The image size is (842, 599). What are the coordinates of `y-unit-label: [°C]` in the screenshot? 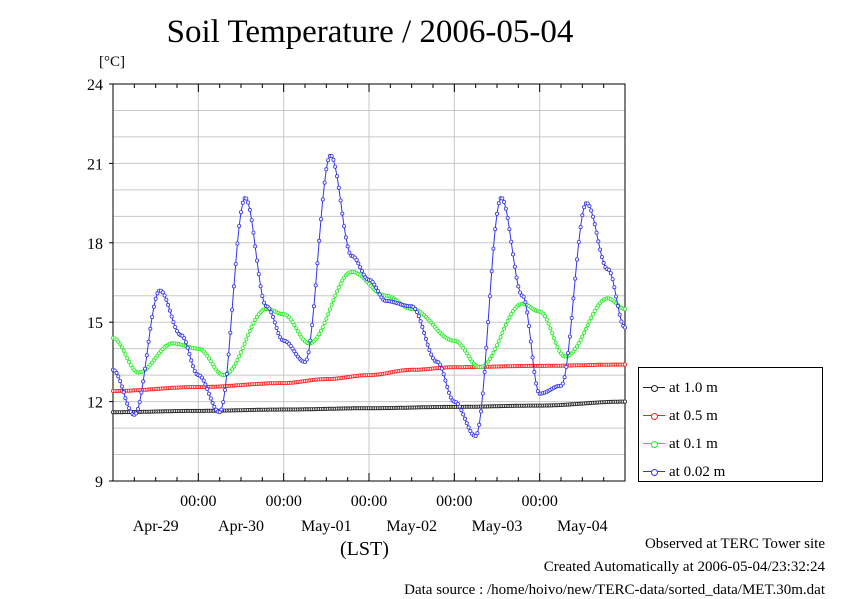 It's located at (112, 62).